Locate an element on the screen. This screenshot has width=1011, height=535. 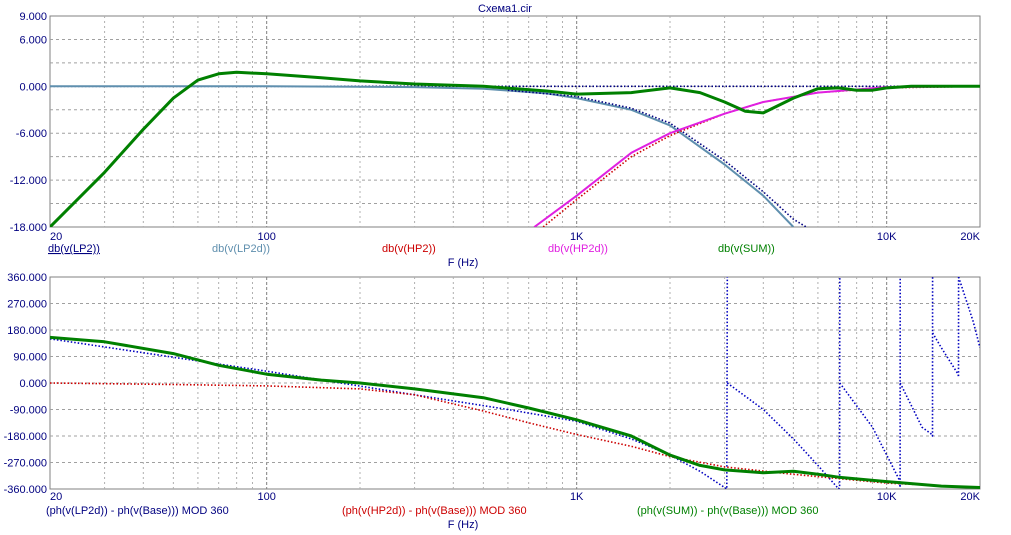
legend-label: db(v(HP2d)) is located at coordinates (578, 249).